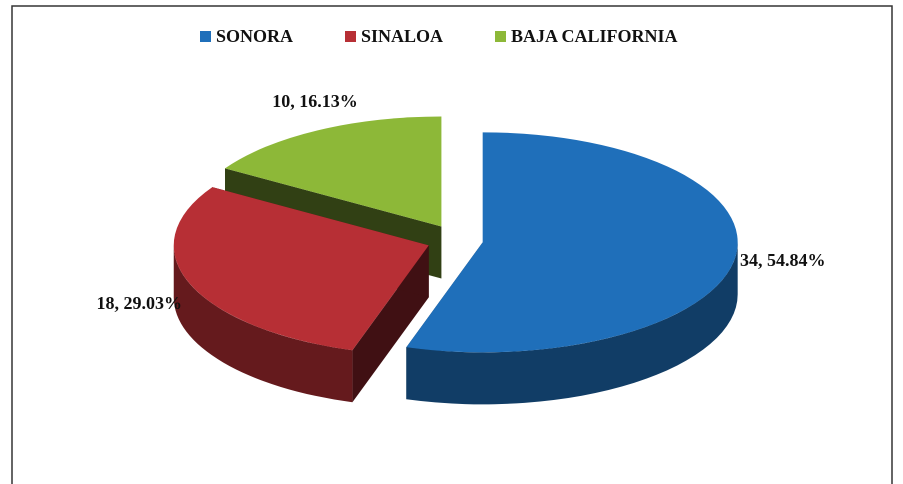 This screenshot has width=903, height=484. Describe the element at coordinates (594, 36) in the screenshot. I see `legend-label: BAJA CALIFORNIA` at that location.